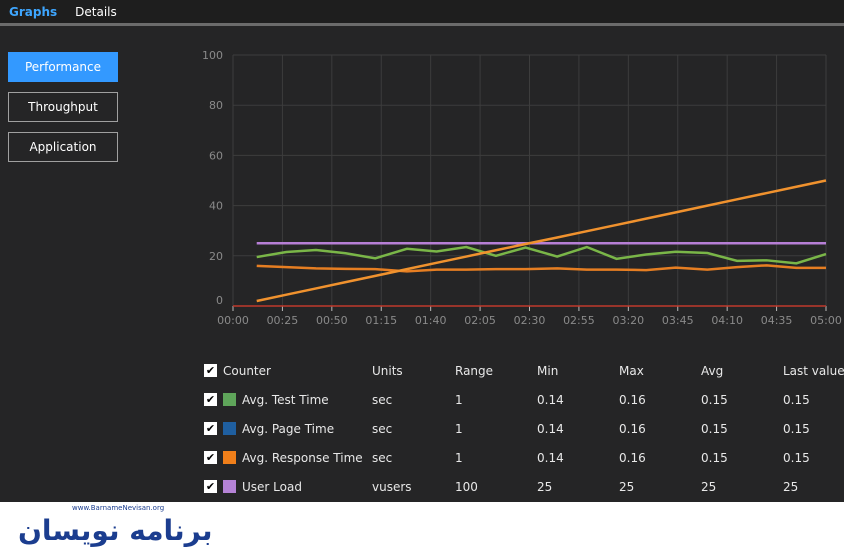 The height and width of the screenshot is (553, 844). What do you see at coordinates (480, 320) in the screenshot?
I see `x-tick-label: 02:05` at bounding box center [480, 320].